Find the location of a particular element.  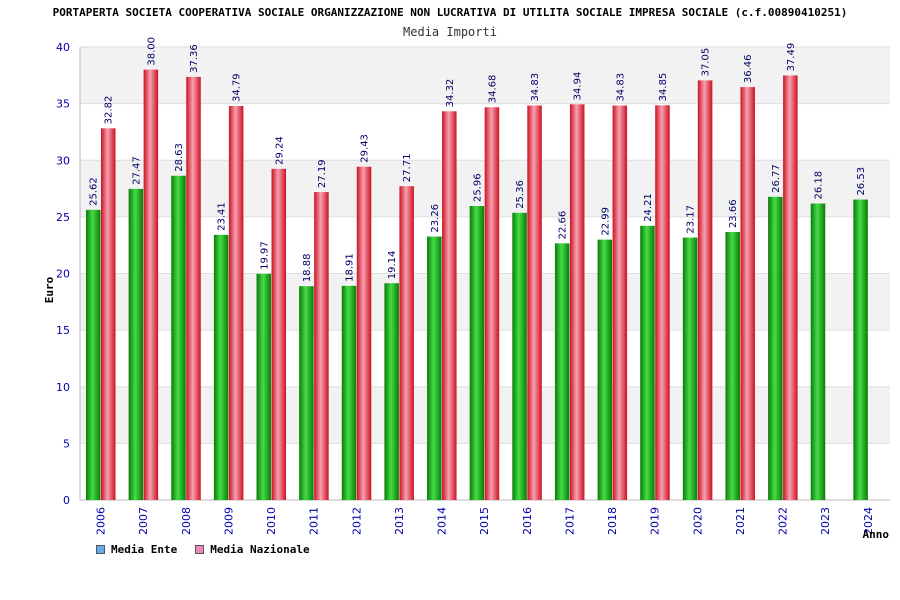

legend-item-ente: Media Ente is located at coordinates (136, 549).